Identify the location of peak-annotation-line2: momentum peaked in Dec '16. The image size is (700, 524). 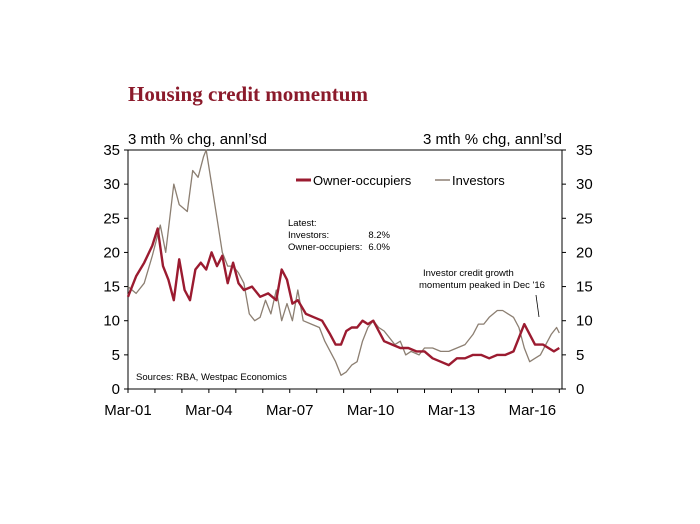
(482, 285).